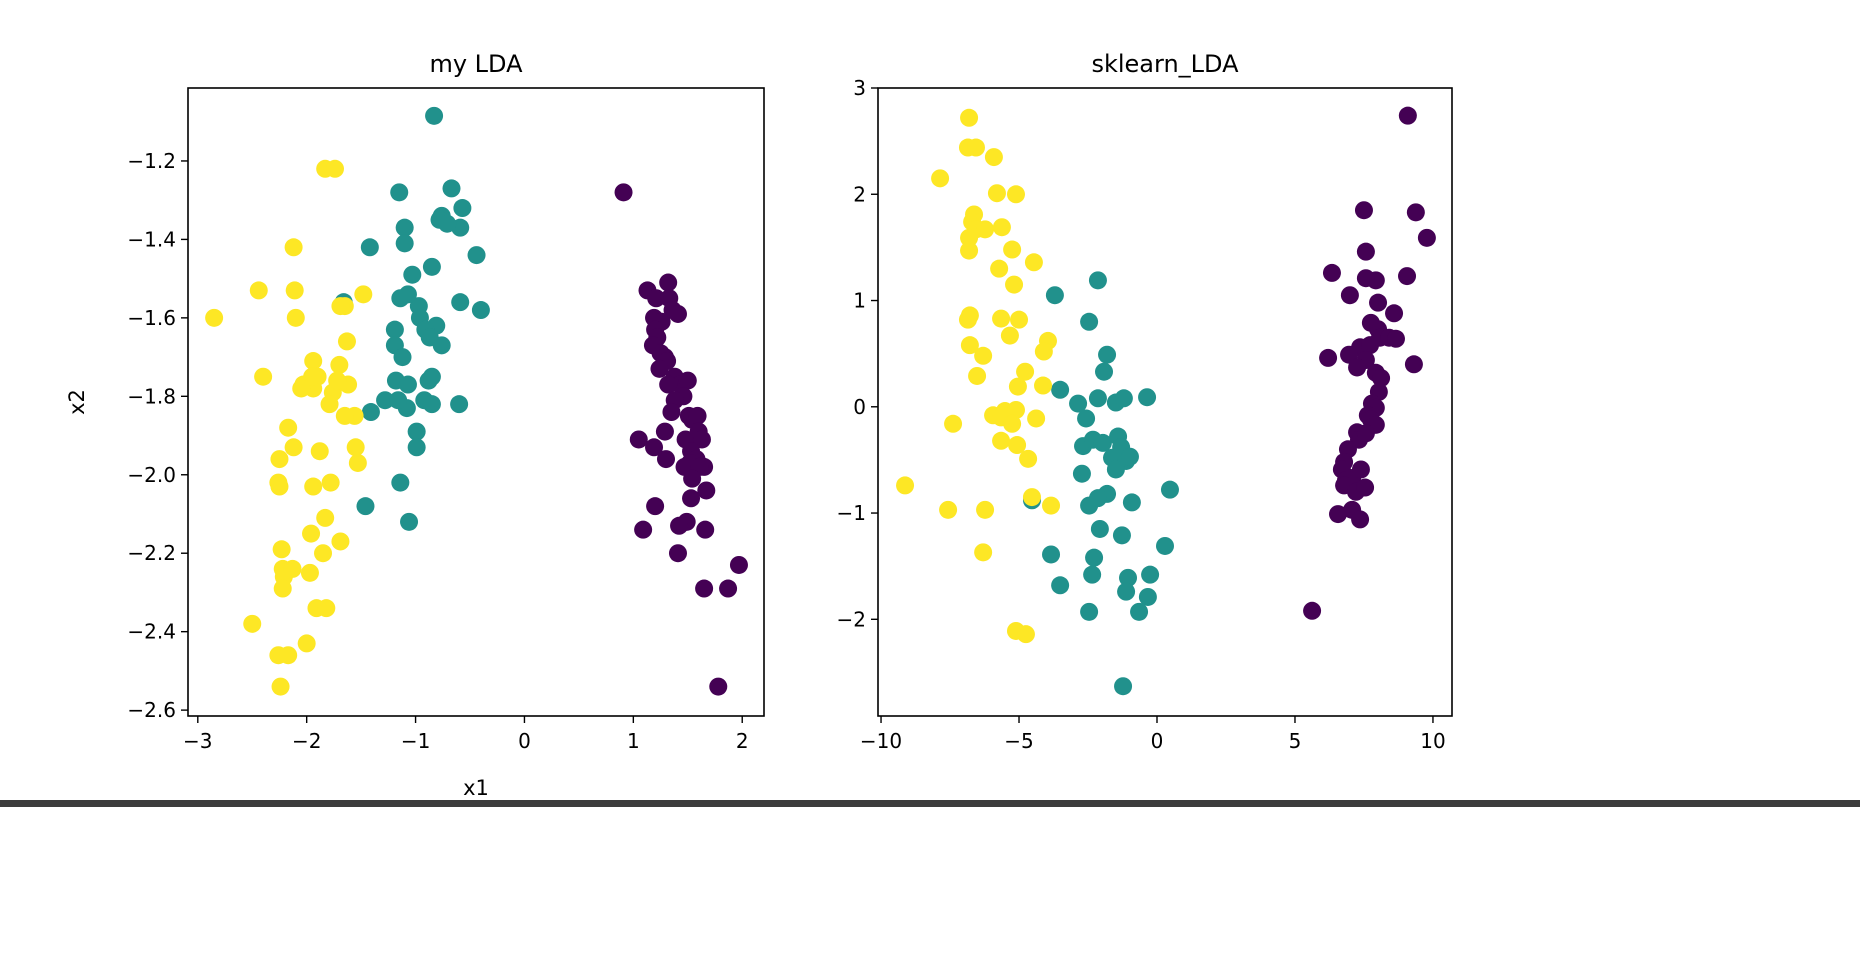 The height and width of the screenshot is (960, 1860). I want to click on y-tick-label: −2.2, so click(151, 553).